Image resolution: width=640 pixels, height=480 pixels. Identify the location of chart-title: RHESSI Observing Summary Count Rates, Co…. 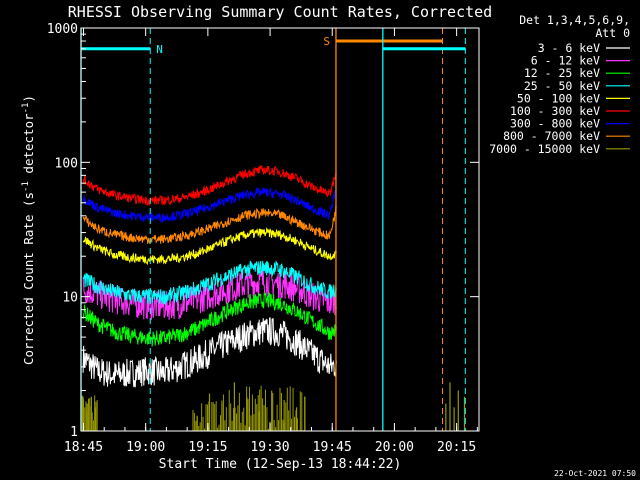
(280, 12).